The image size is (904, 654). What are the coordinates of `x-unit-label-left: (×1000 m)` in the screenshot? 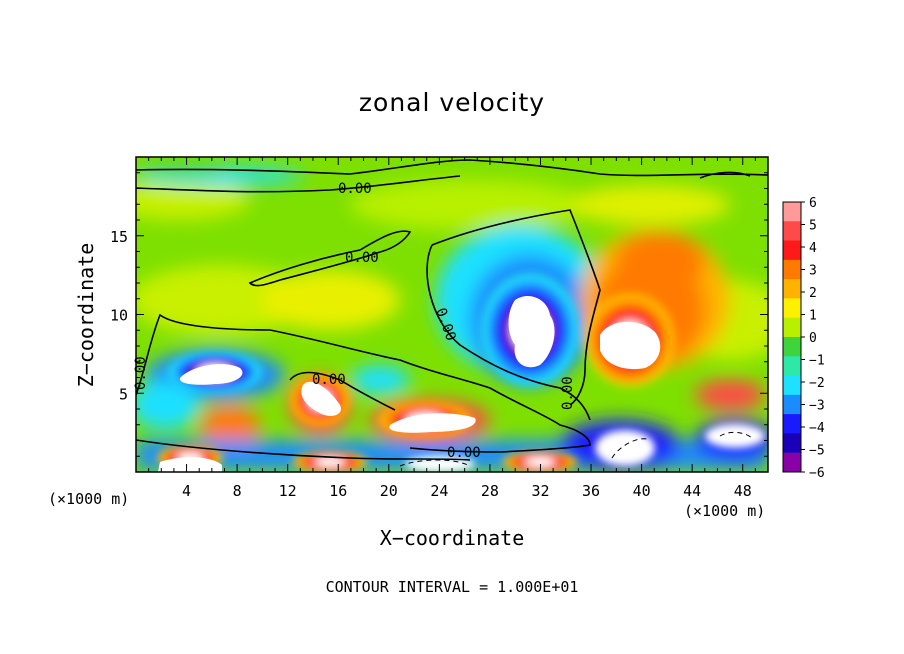 It's located at (89, 499).